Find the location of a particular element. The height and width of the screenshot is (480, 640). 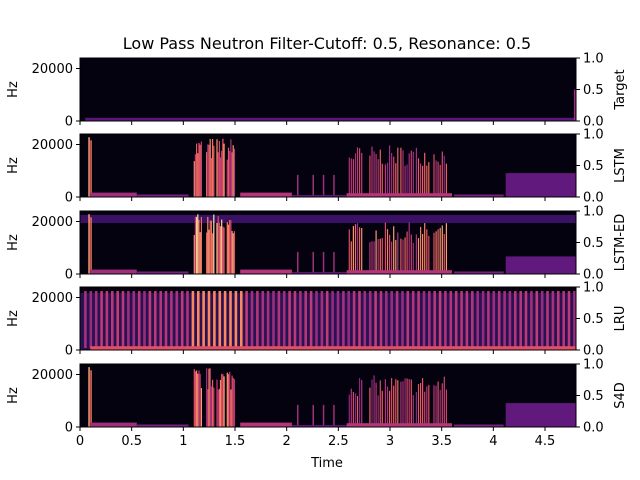

panel-lstm-right-tick-label: 0.0 is located at coordinates (593, 198).